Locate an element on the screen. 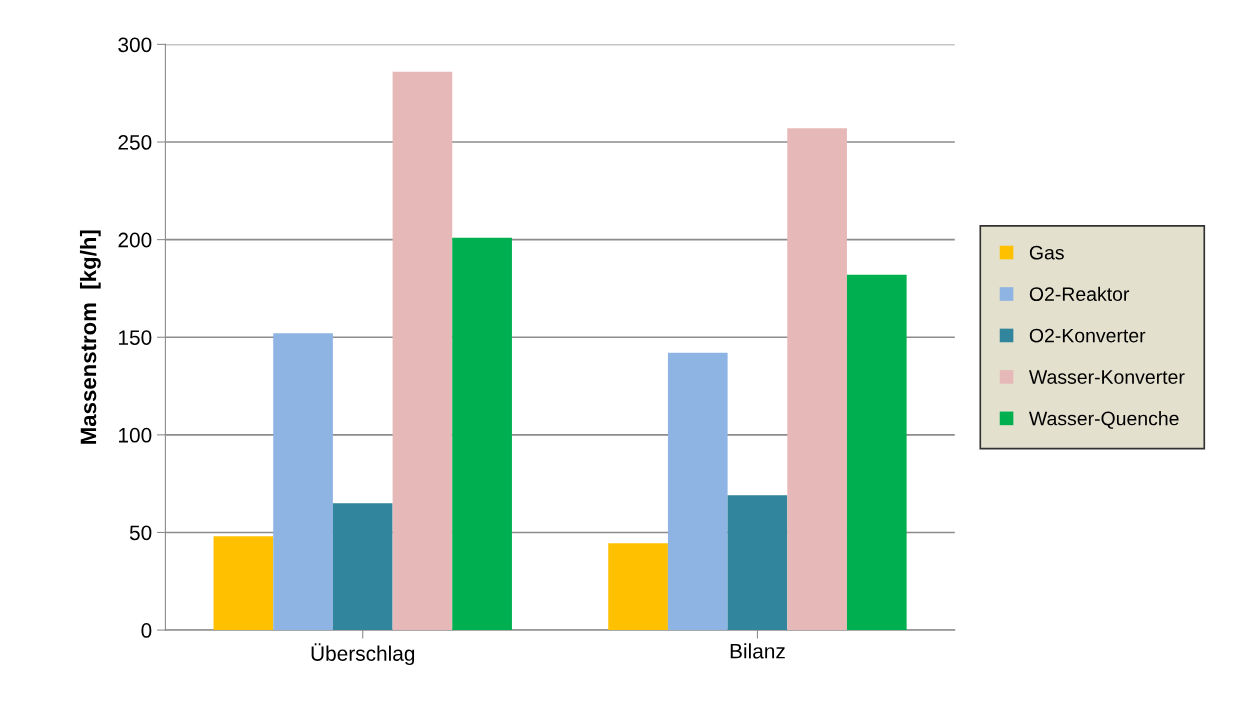 Image resolution: width=1253 pixels, height=716 pixels. legend-label: Wasser-Konverter is located at coordinates (1106, 377).